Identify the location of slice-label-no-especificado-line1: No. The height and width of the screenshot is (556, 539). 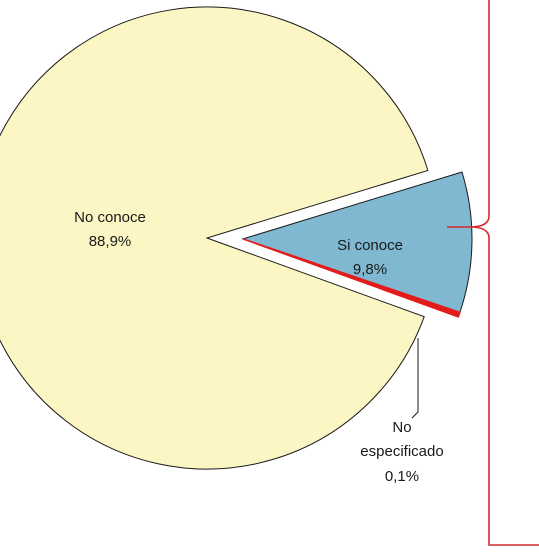
(401, 427).